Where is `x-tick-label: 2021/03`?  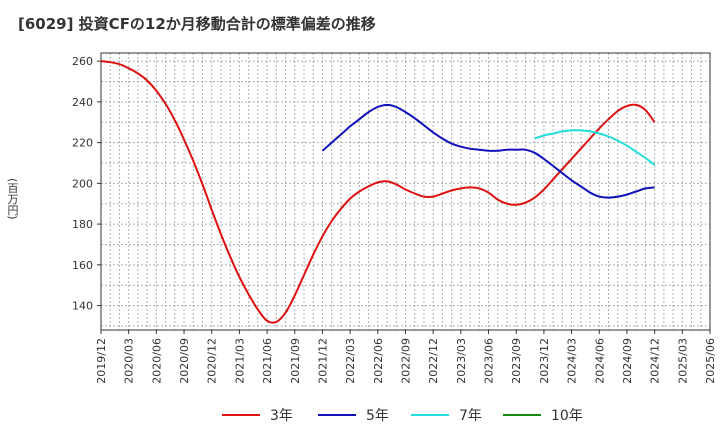 x-tick-label: 2021/03 is located at coordinates (239, 361).